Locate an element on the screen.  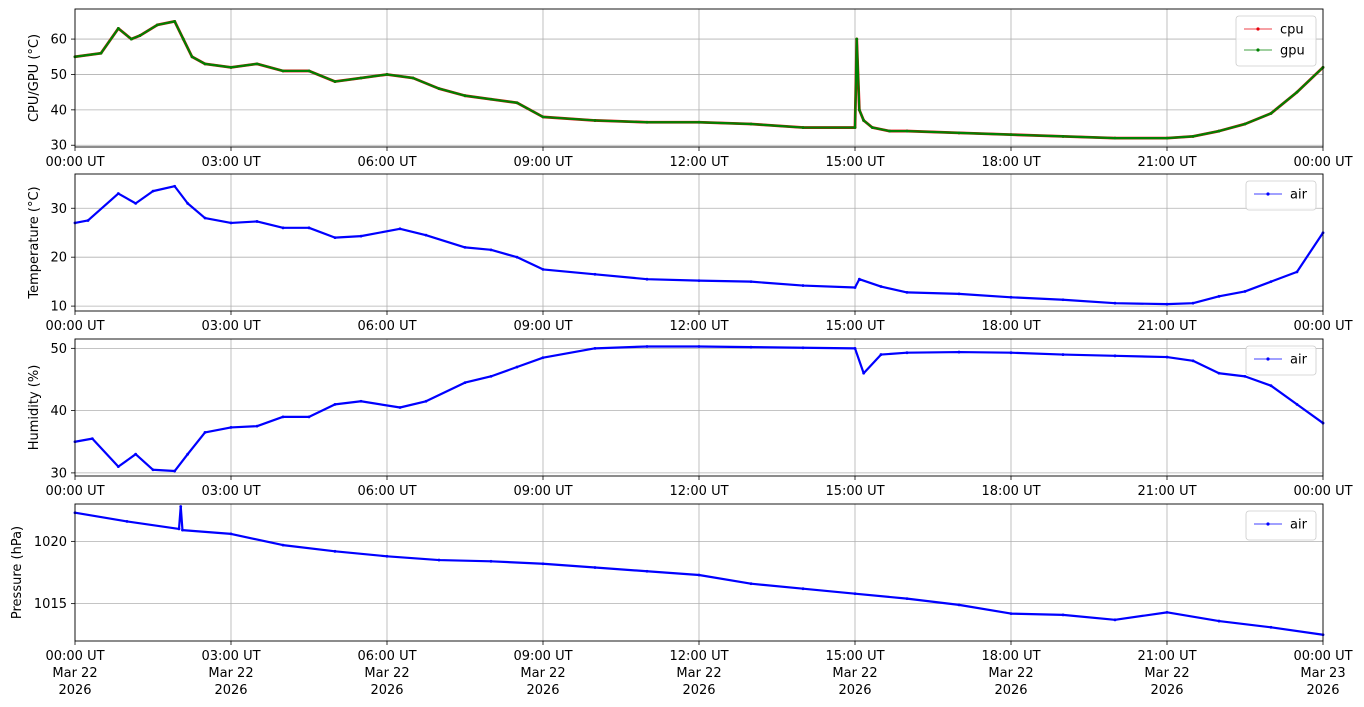
y-tick-label: 1015 is located at coordinates (50, 604).